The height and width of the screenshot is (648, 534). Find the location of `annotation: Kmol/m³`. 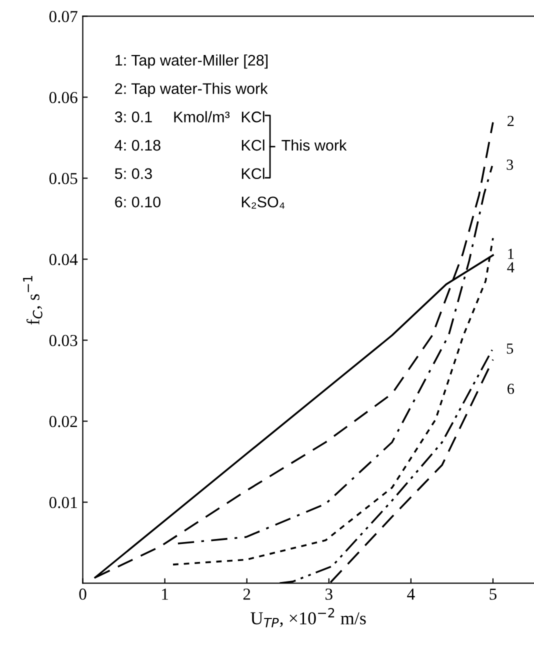

annotation: Kmol/m³ is located at coordinates (202, 116).